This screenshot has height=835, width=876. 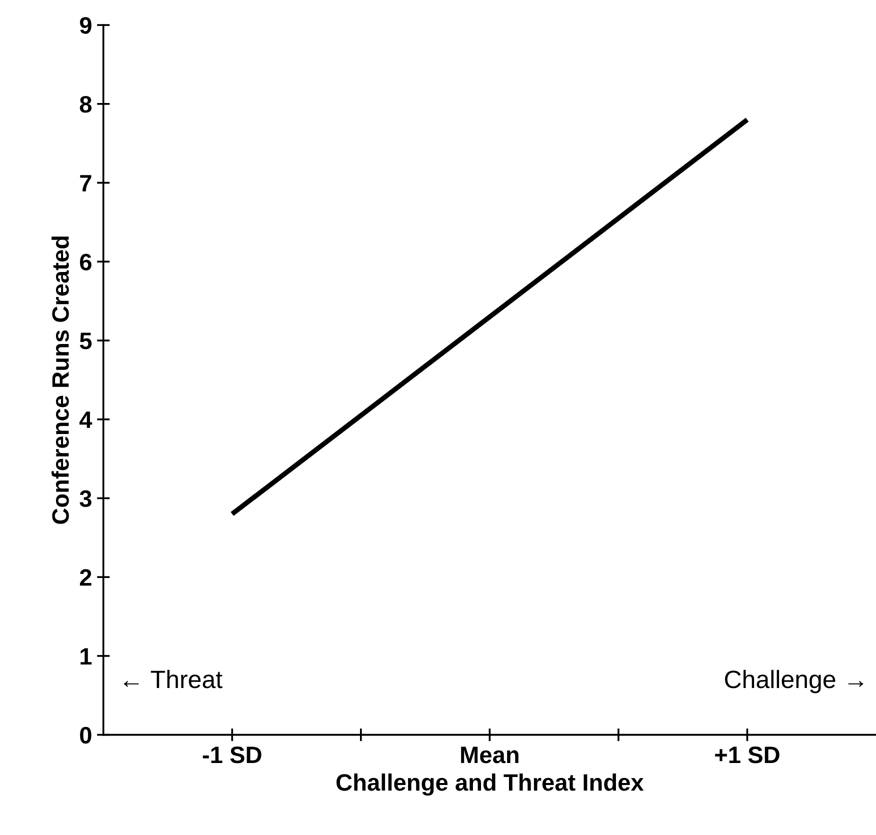 What do you see at coordinates (86, 577) in the screenshot?
I see `y-tick-label: 2` at bounding box center [86, 577].